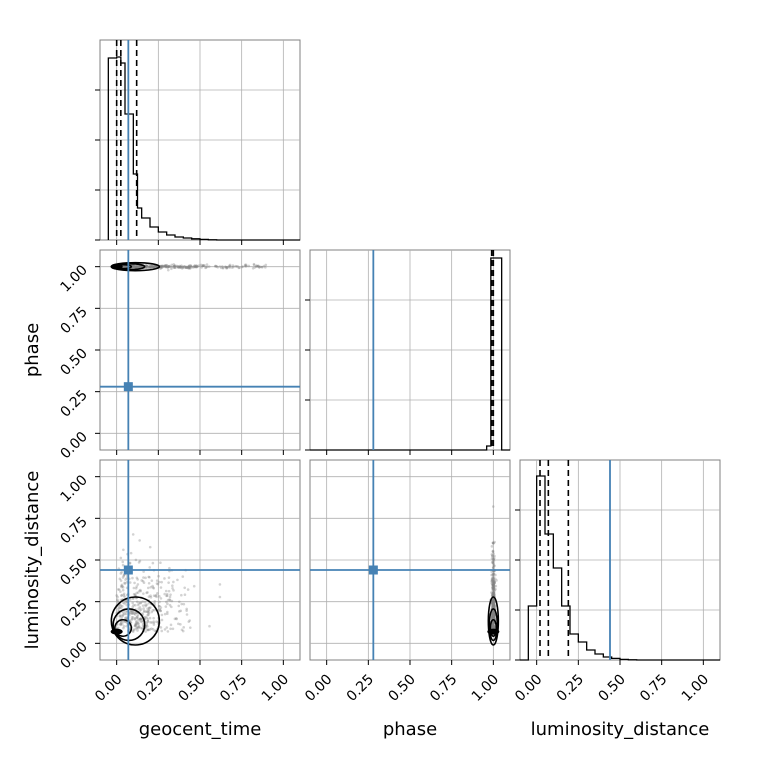  Describe the element at coordinates (611, 688) in the screenshot. I see `x-tick-label: 0.50` at that location.